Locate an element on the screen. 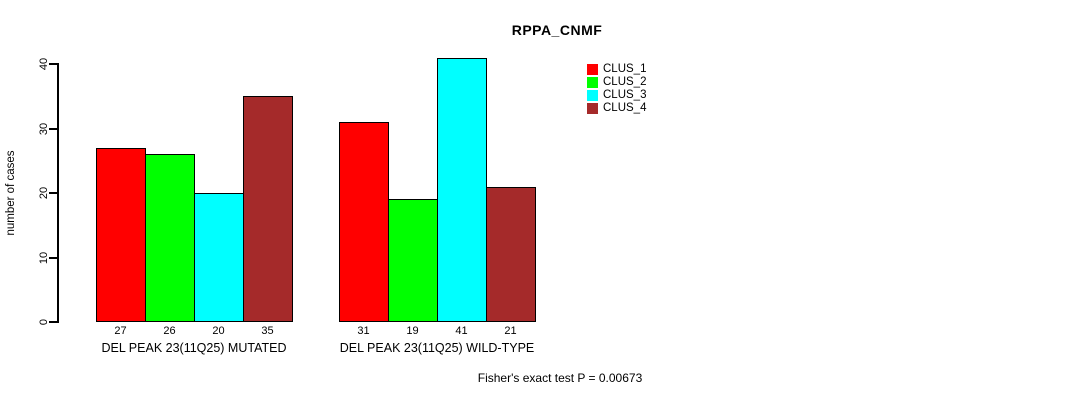  legend-item-label: CLUS_1 is located at coordinates (625, 69).